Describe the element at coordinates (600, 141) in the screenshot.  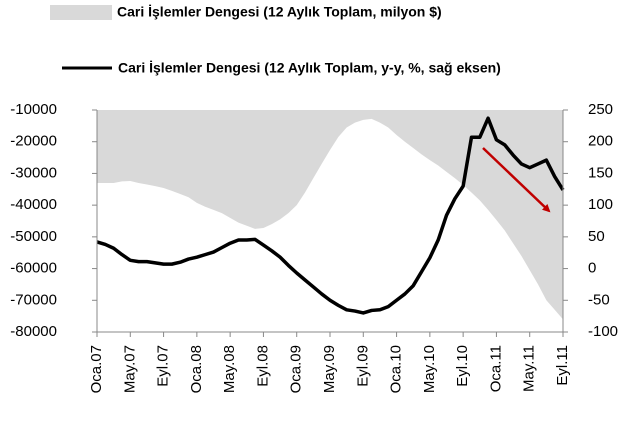
I see `y2-tick-label: 200` at that location.